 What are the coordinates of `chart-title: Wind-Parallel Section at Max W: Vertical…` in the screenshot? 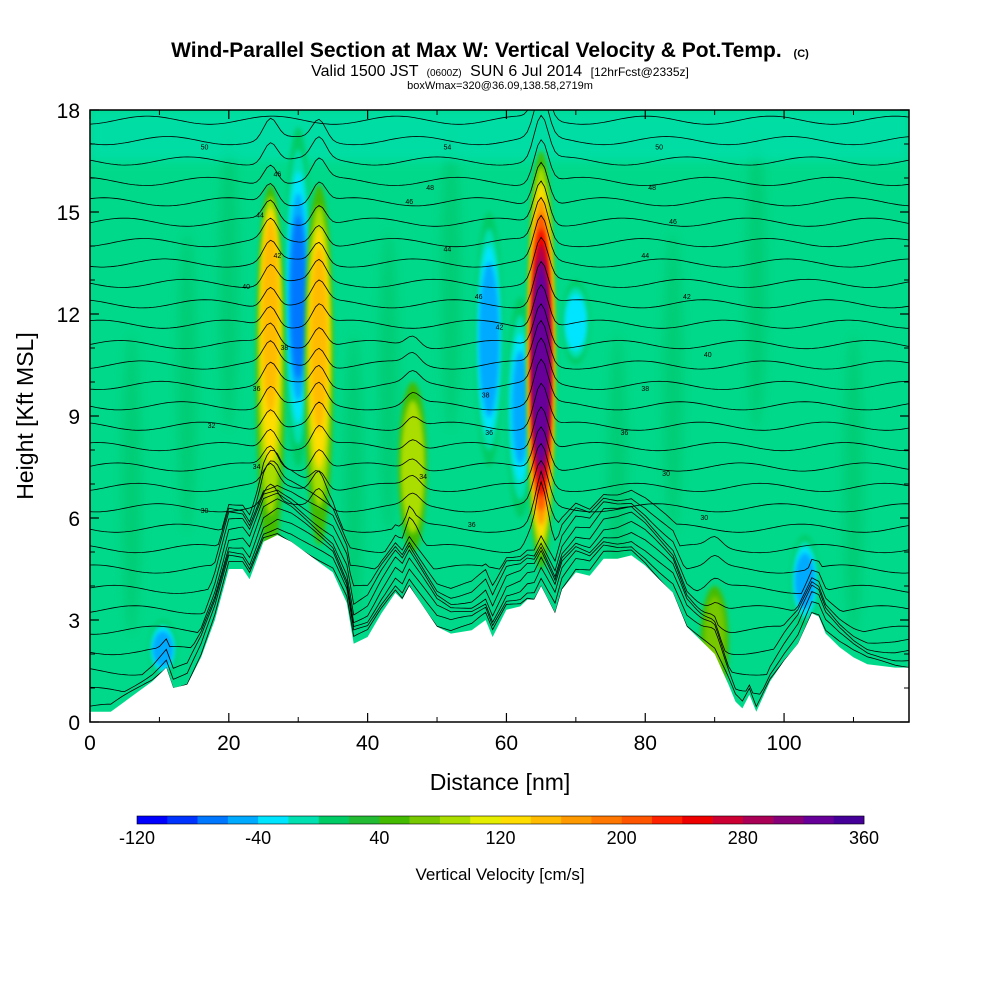 It's located at (476, 50).